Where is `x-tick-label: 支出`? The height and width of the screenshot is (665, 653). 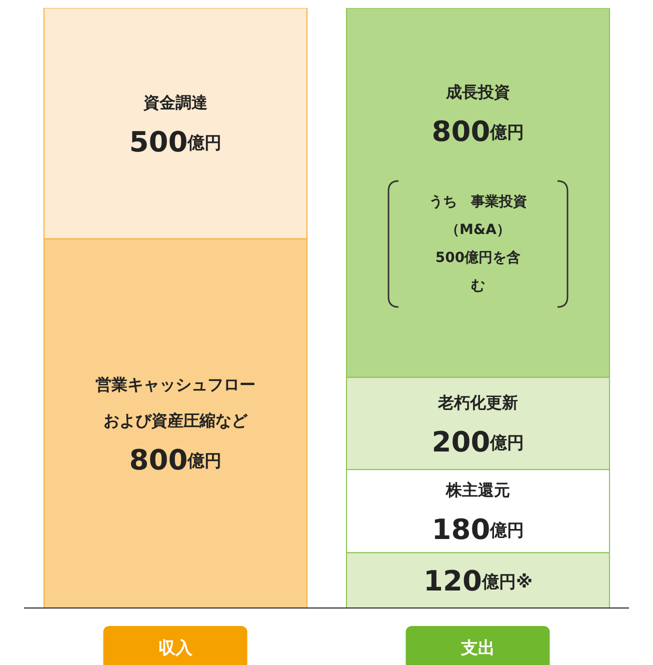
x-tick-label: 支出 is located at coordinates (477, 648).